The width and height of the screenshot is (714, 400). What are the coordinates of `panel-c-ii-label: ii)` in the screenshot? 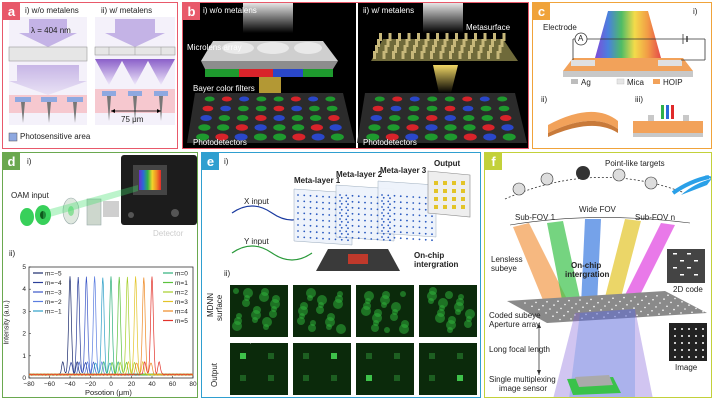 It's located at (544, 99).